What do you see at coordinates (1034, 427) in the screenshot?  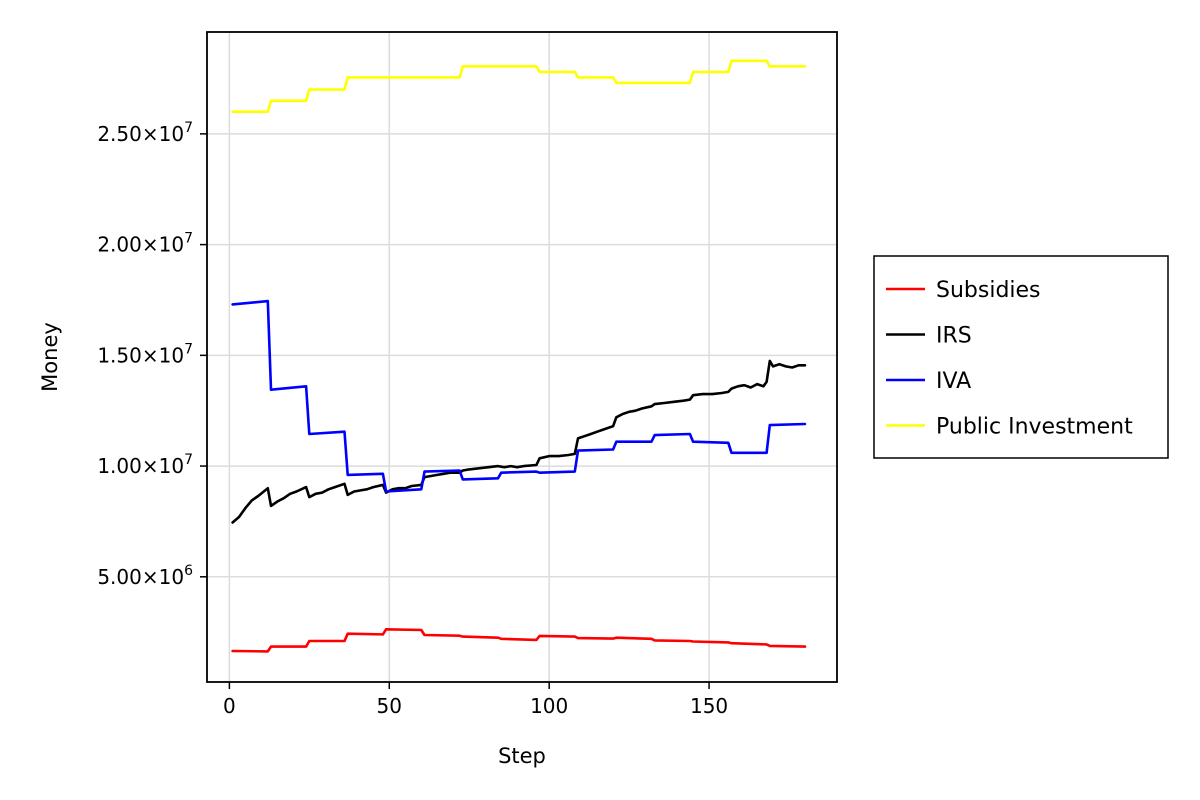 I see `legend-label-public-investment: Public Investment` at bounding box center [1034, 427].